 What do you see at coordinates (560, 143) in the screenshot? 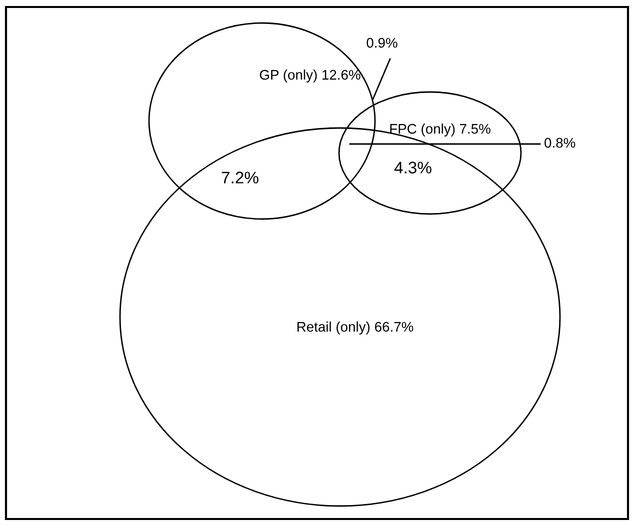
I see `text: 0.8%` at bounding box center [560, 143].